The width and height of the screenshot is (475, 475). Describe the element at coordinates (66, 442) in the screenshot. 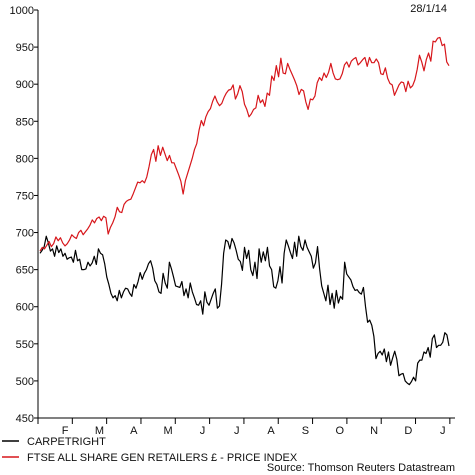

I see `legend-label-carpetright: CARPETRIGHT` at that location.